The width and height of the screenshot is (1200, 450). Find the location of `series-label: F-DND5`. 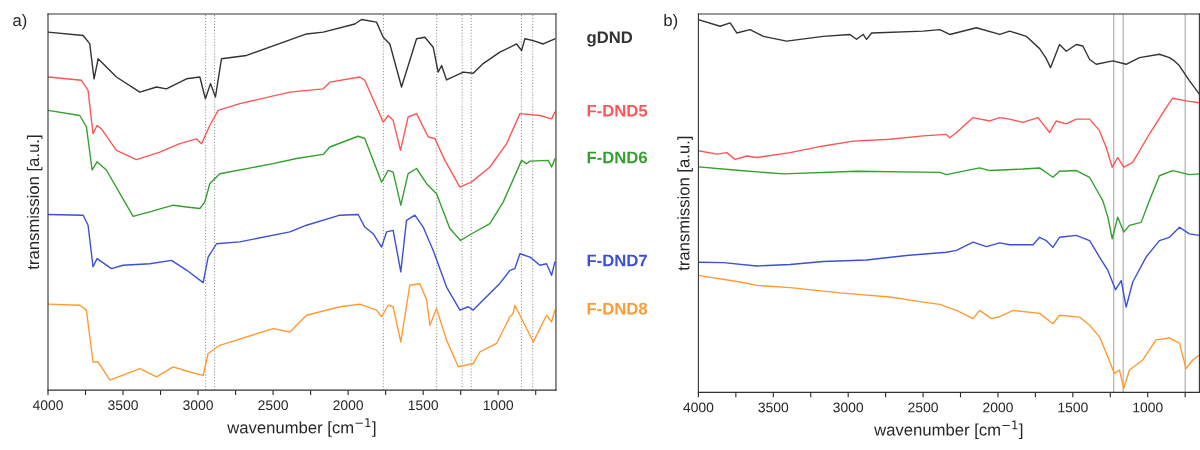

series-label: F-DND5 is located at coordinates (617, 111).